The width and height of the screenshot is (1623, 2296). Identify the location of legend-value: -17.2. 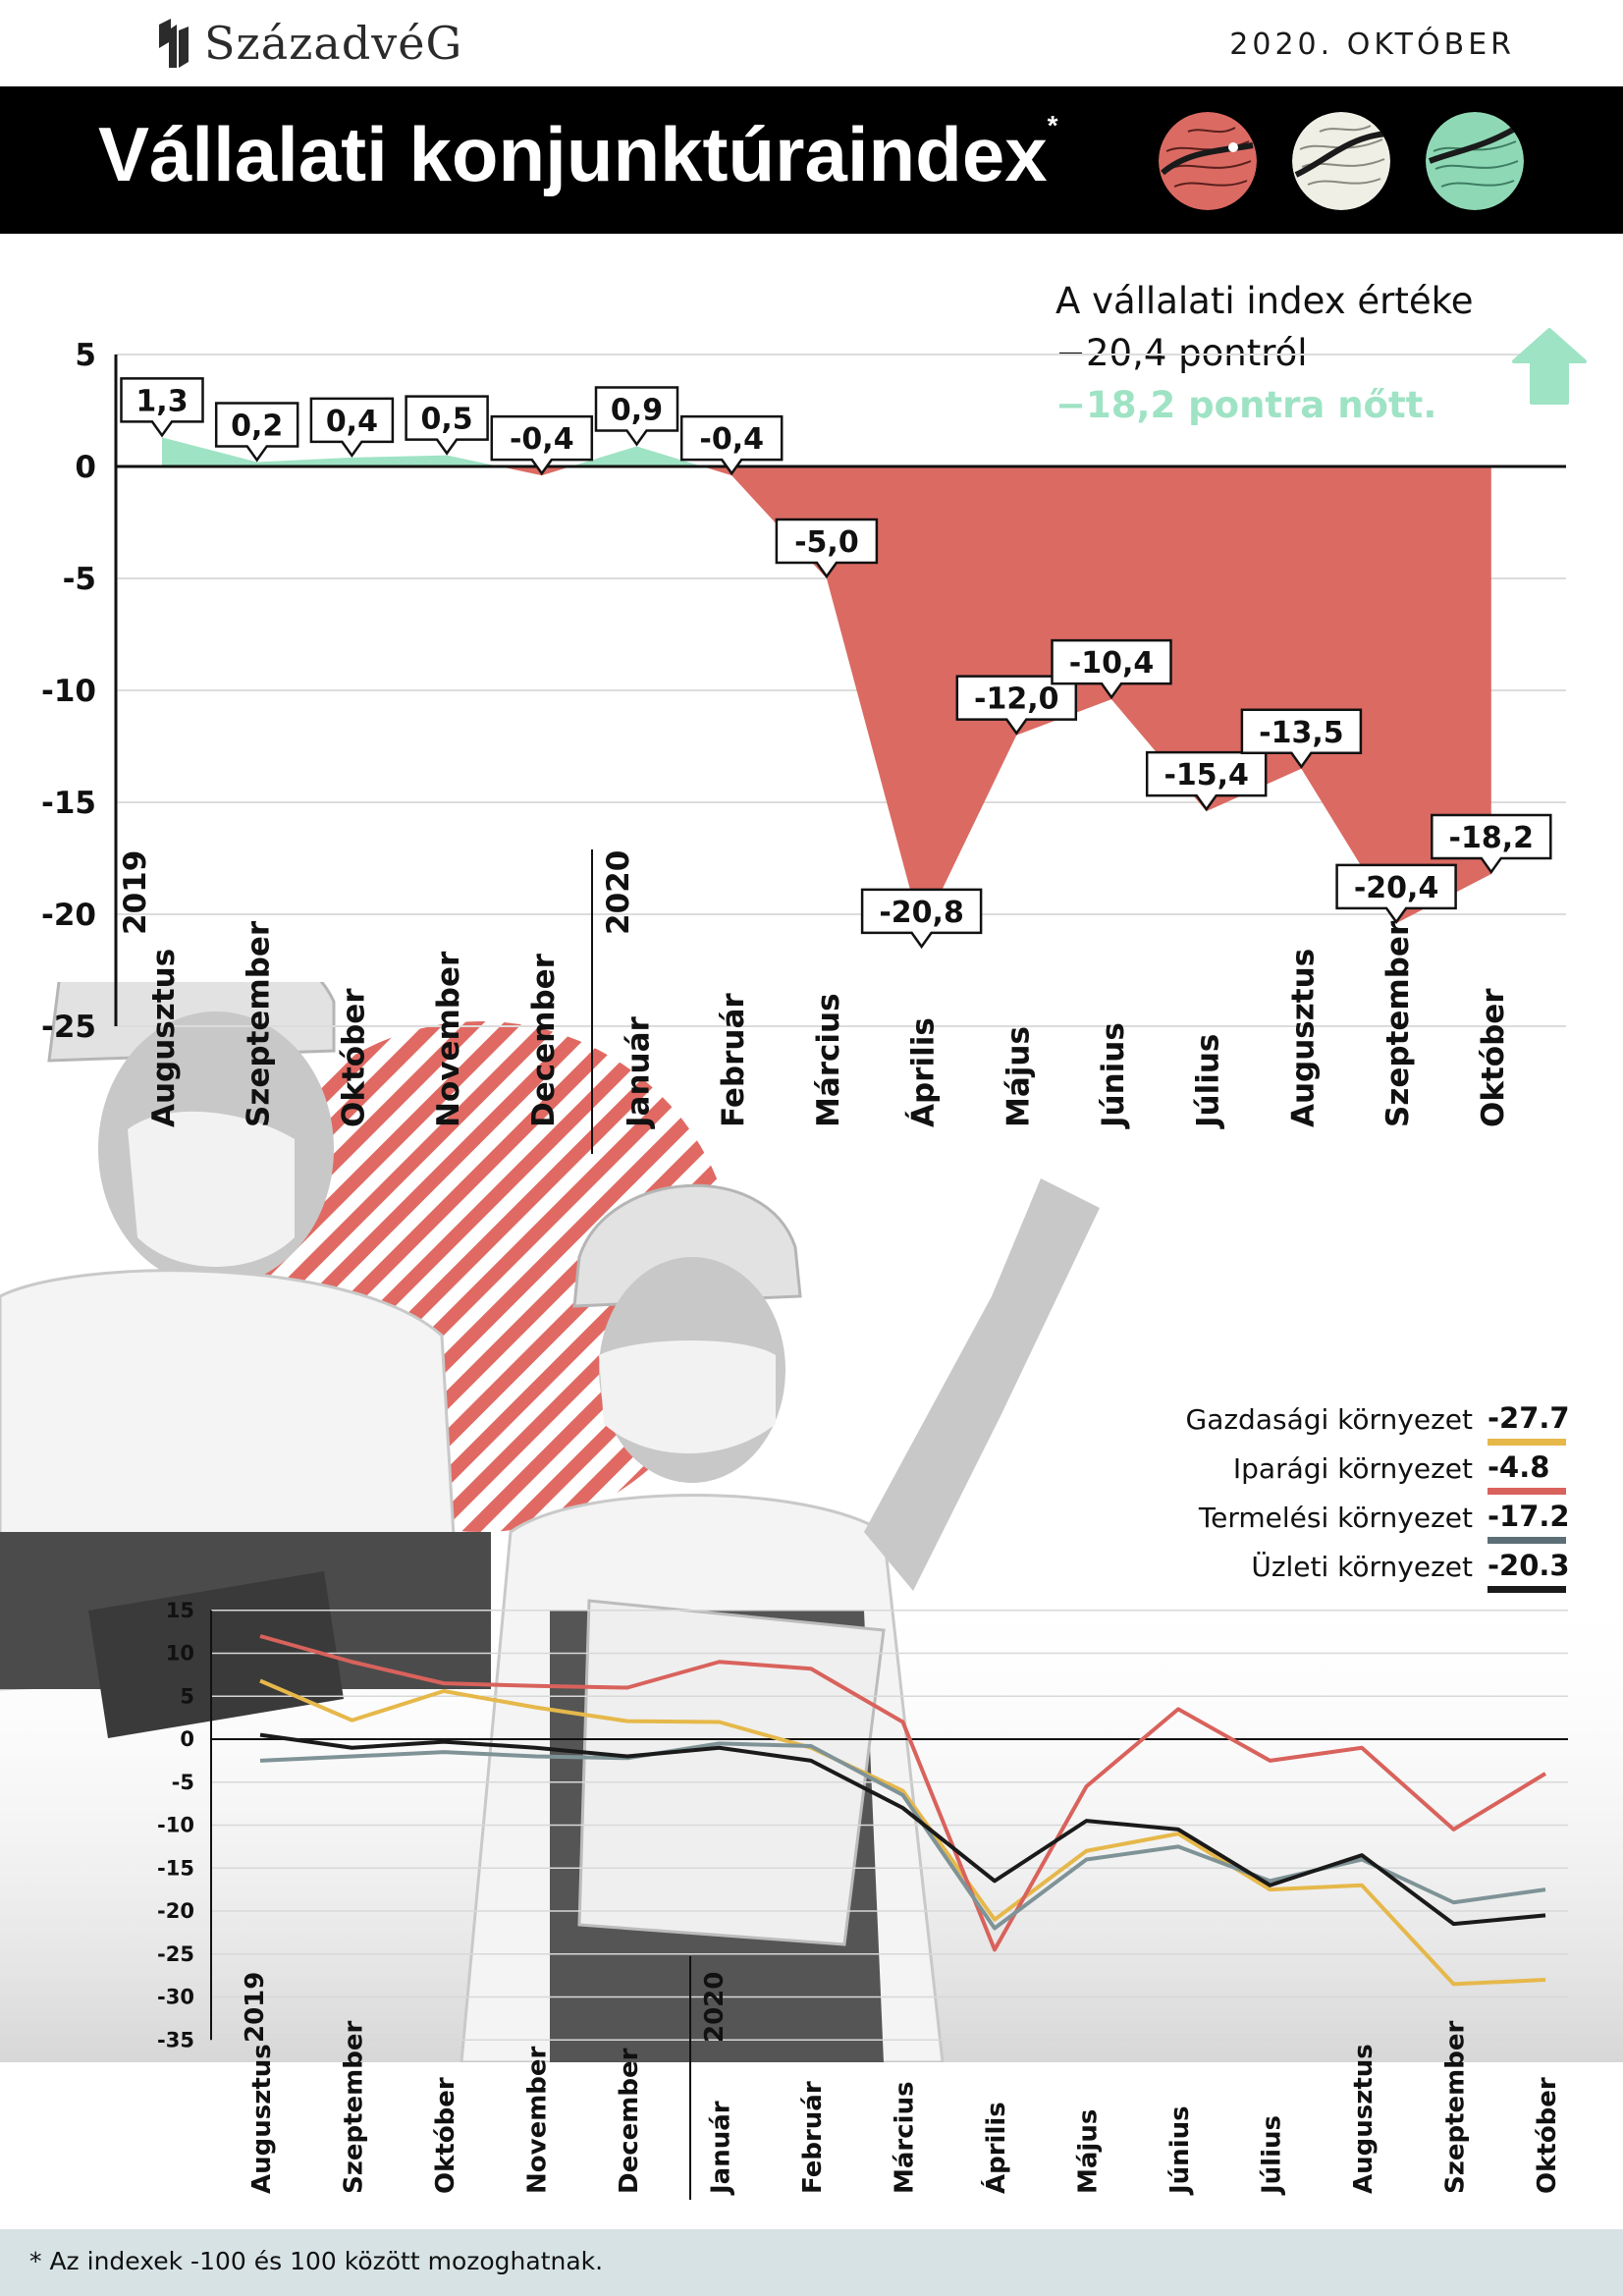
(1529, 1516).